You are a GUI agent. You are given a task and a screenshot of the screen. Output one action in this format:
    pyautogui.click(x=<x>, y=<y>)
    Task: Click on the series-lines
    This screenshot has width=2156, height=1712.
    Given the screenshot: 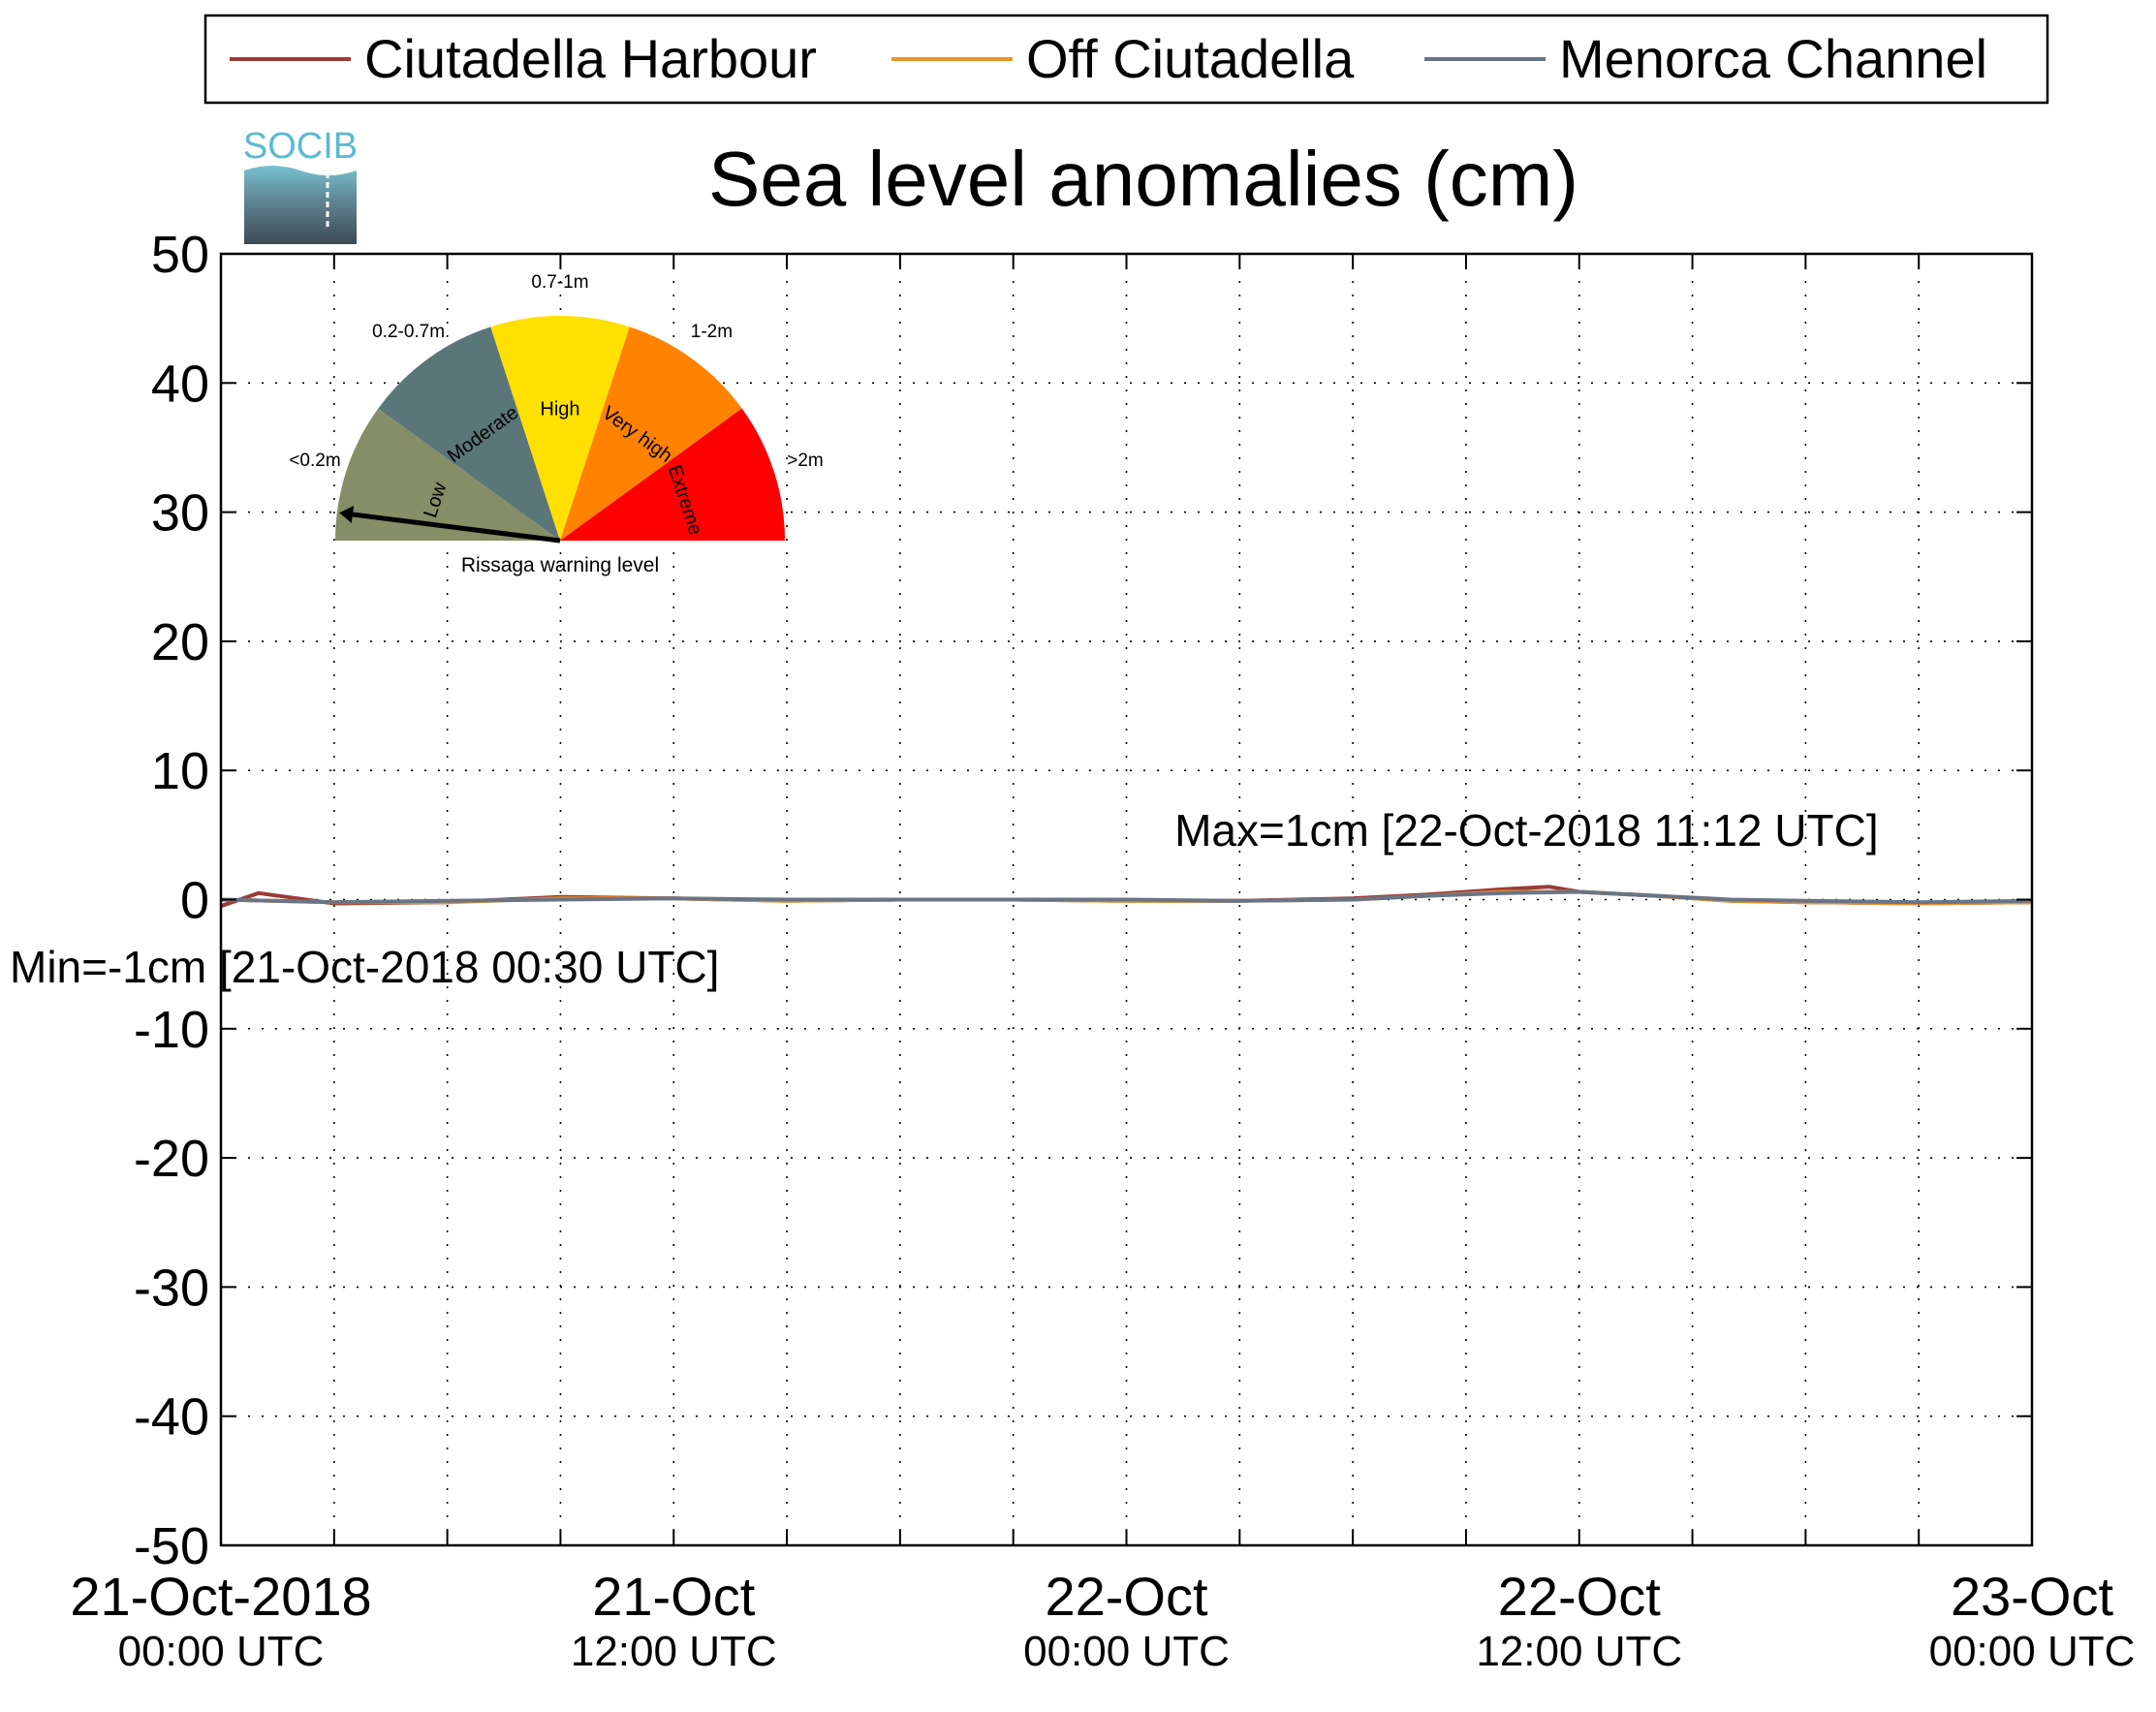 What is the action you would take?
    pyautogui.click(x=1126, y=897)
    